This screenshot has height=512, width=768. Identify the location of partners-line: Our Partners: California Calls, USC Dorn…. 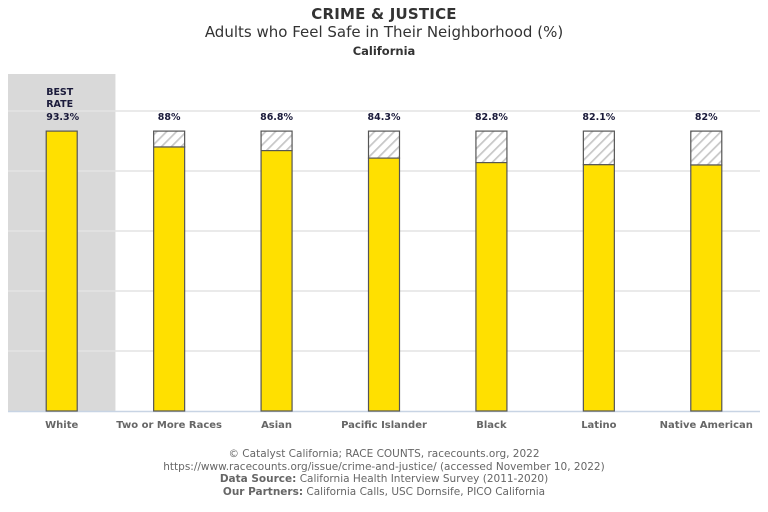
(384, 491).